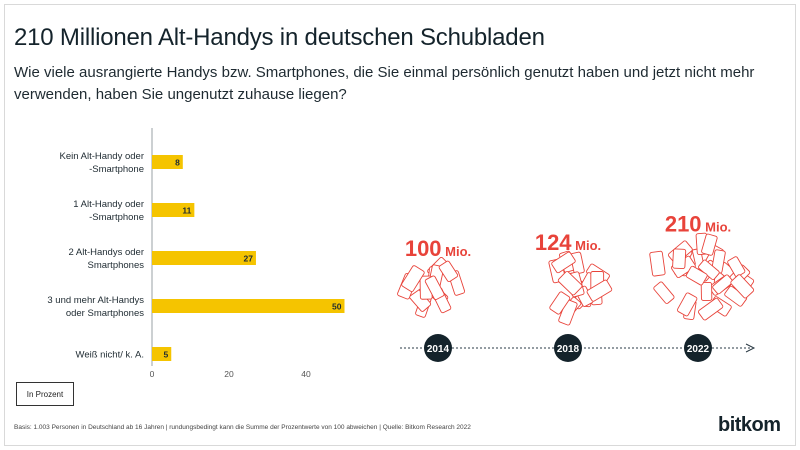  I want to click on total-label: 100 Mio., so click(438, 248).